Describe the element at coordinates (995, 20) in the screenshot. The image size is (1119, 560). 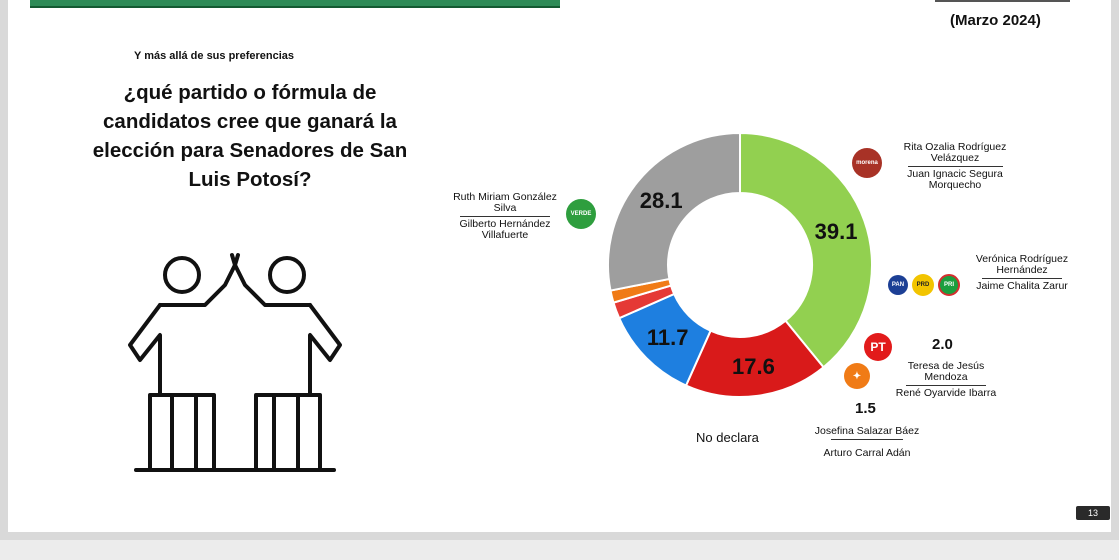
I see `survey-date: (Marzo 2024)` at that location.